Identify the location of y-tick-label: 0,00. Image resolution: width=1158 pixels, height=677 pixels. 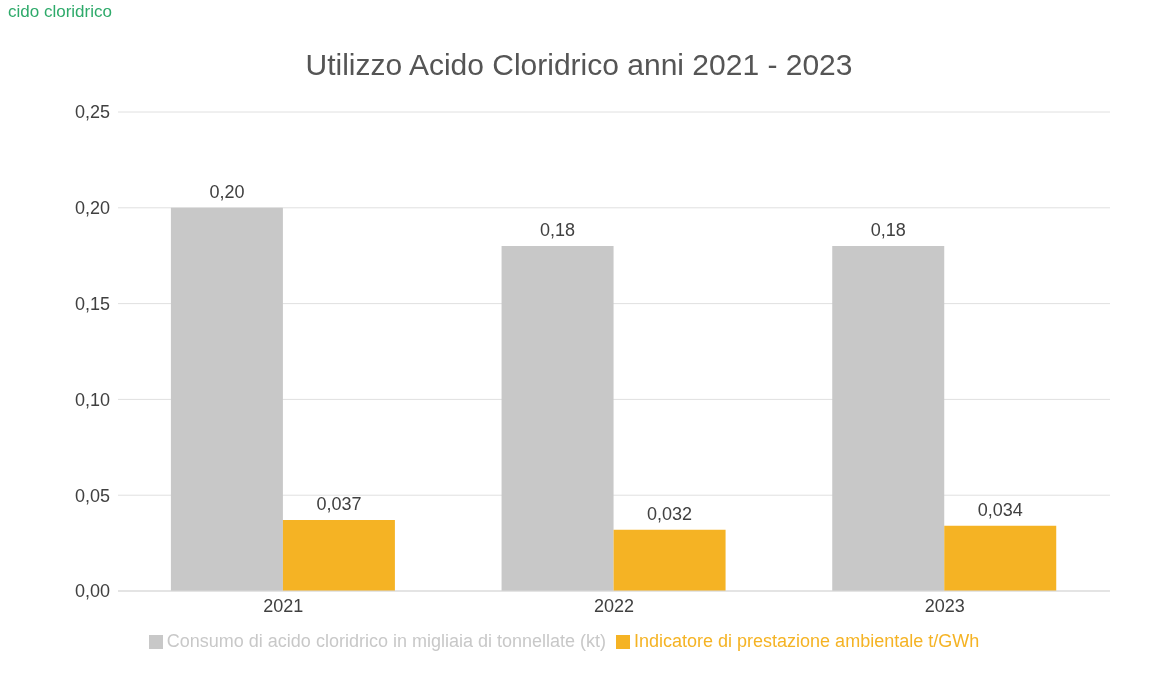
(92, 591).